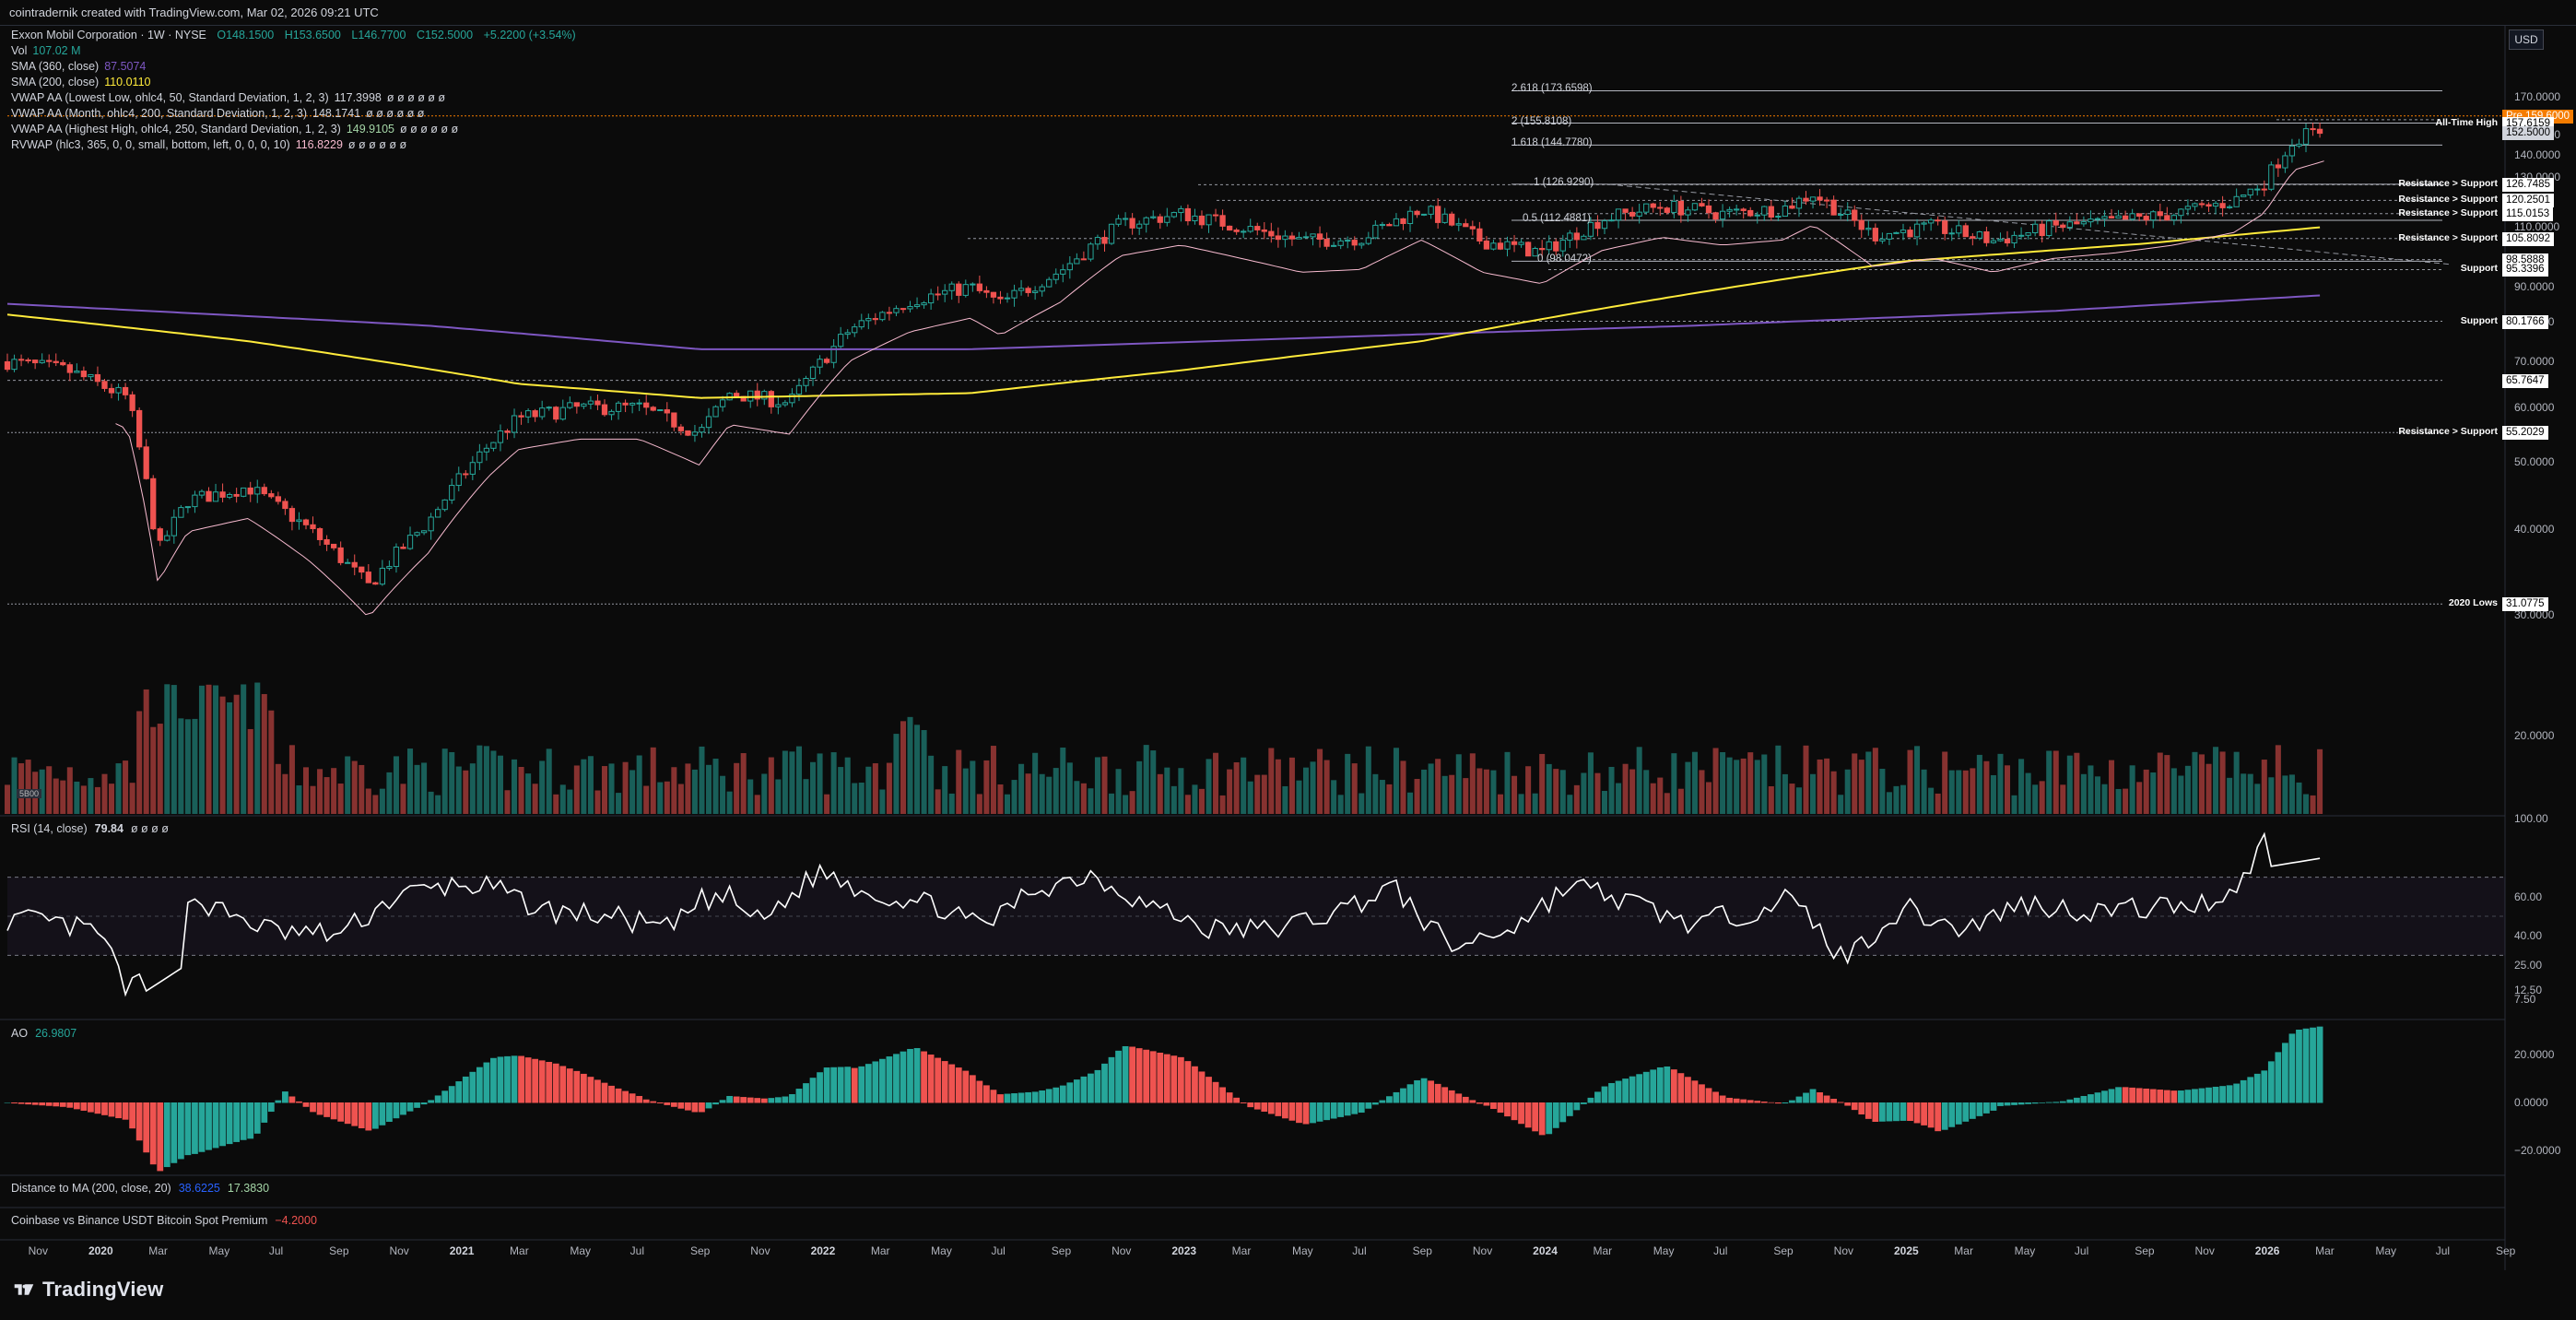  I want to click on price-tag: 95.3396, so click(2525, 270).